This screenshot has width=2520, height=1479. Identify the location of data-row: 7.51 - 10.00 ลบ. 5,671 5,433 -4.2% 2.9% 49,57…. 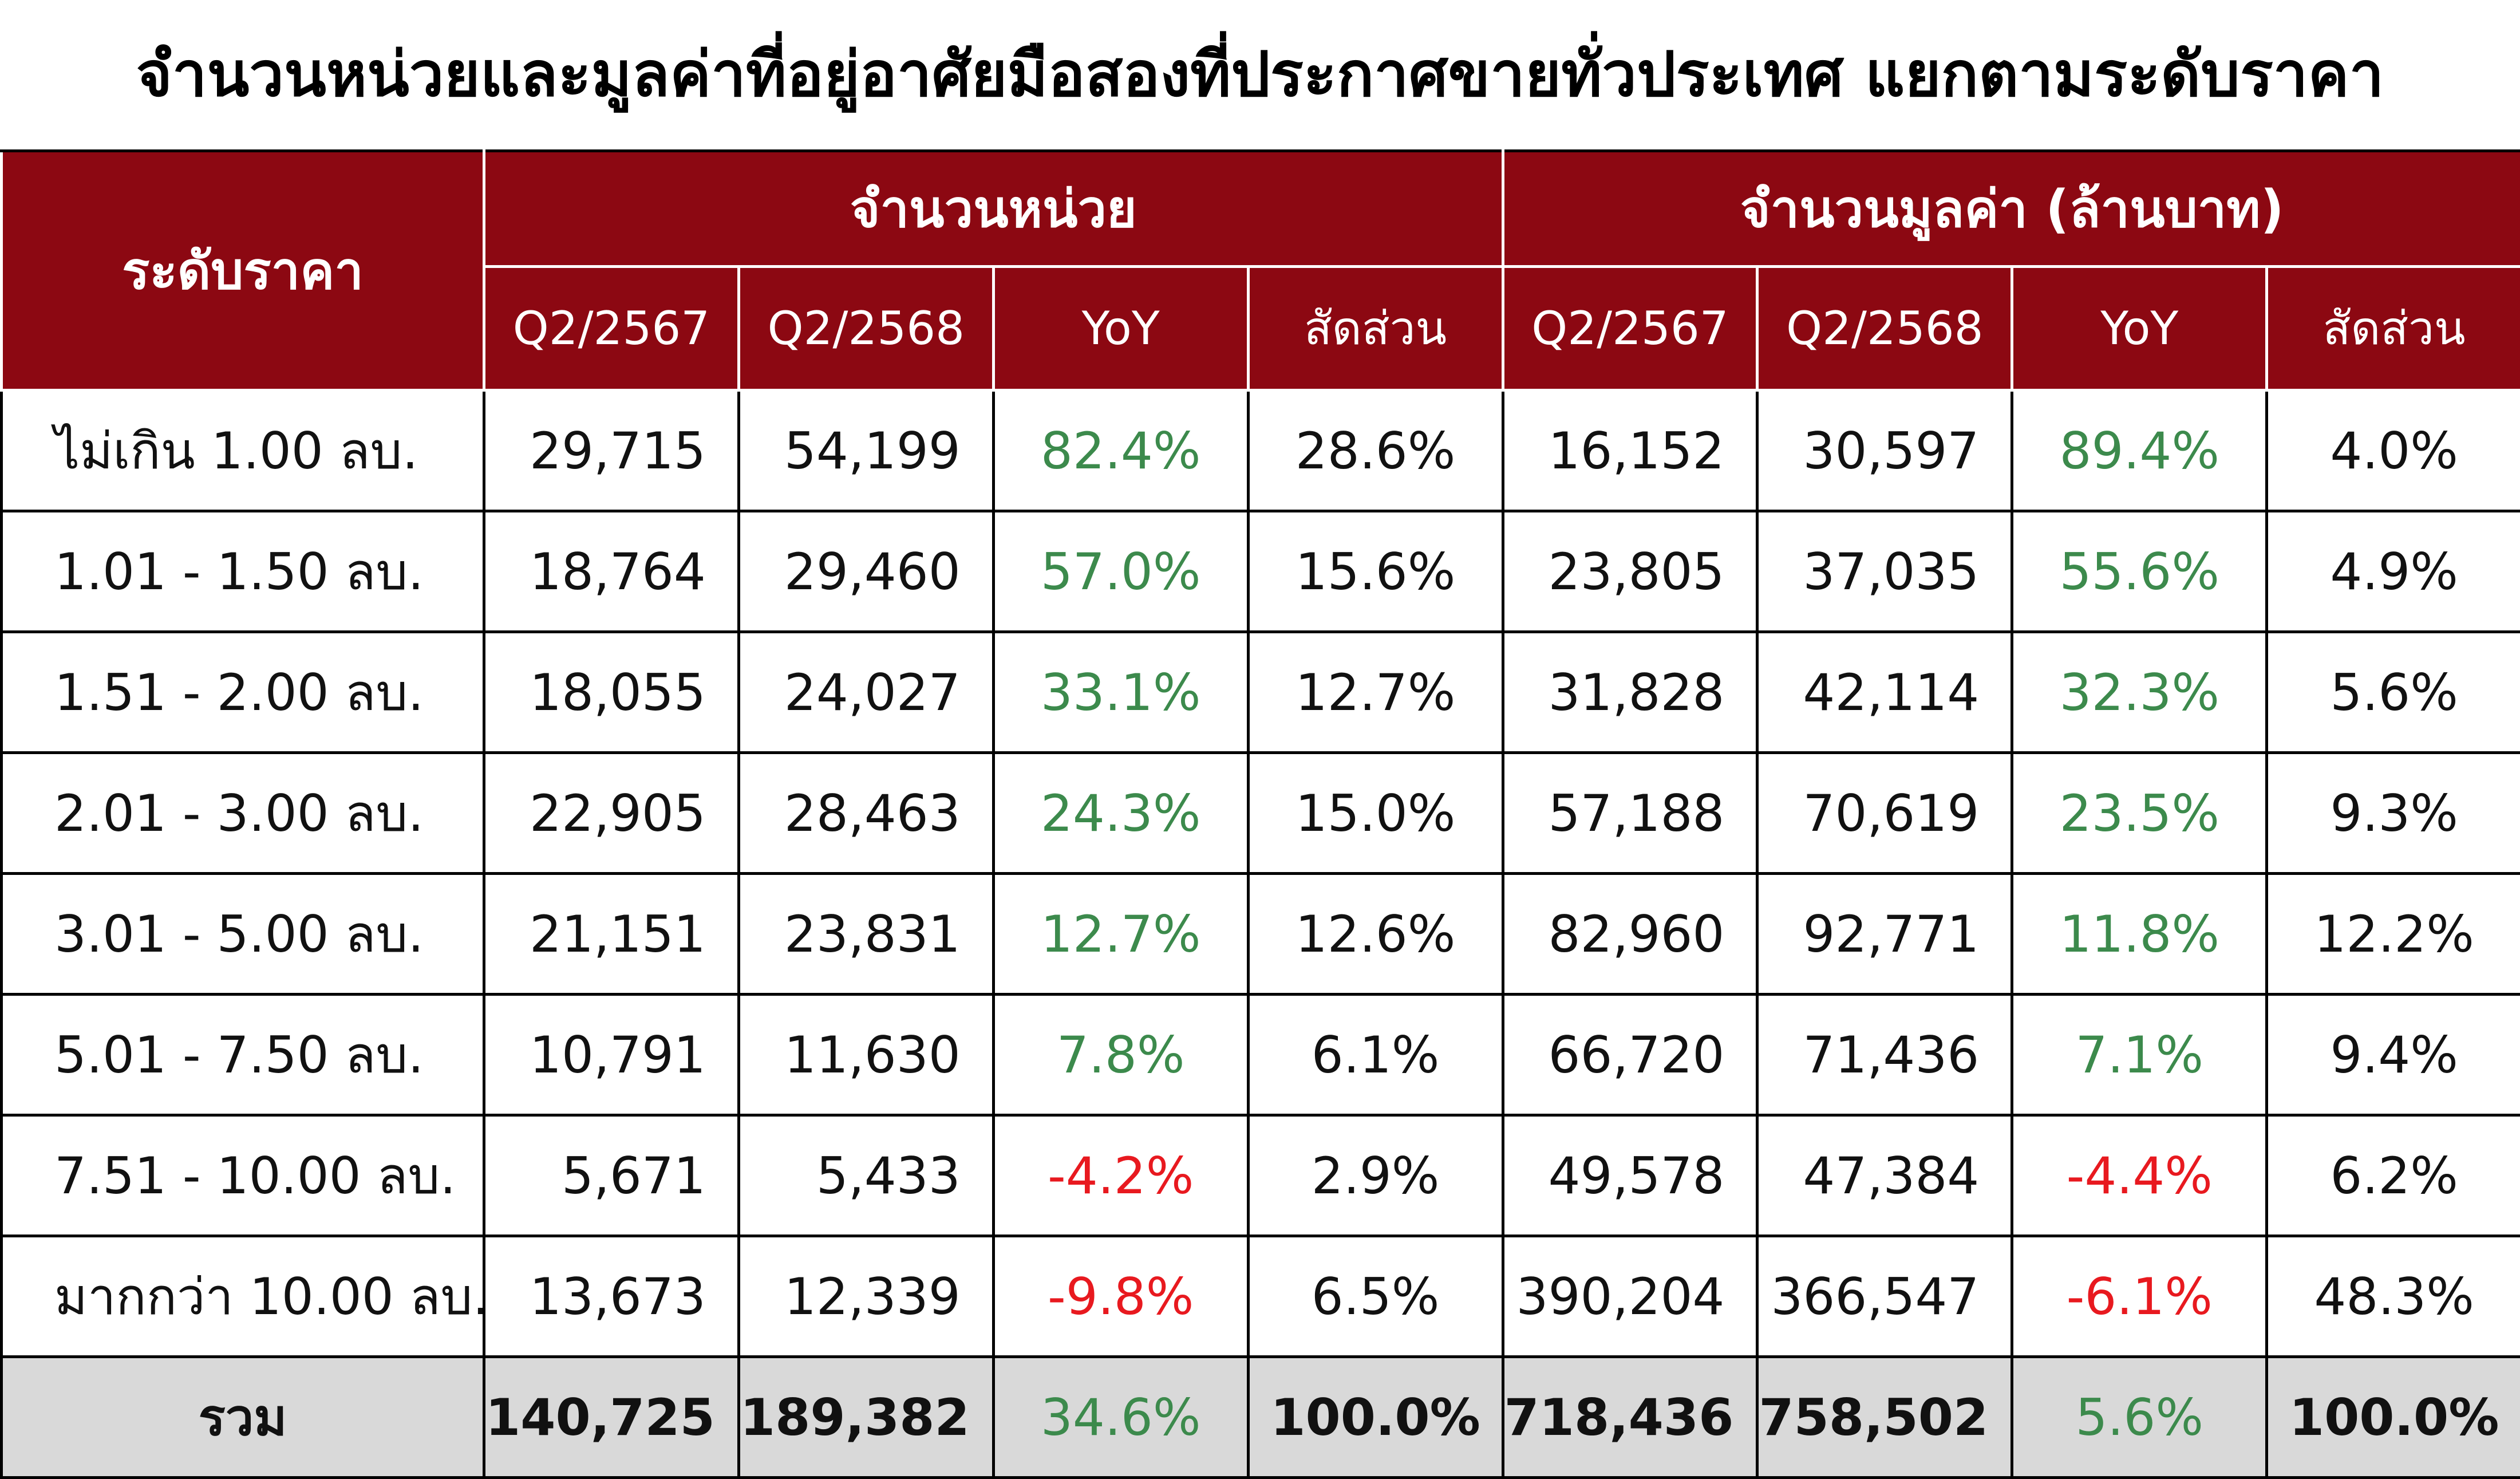
(1260, 1175).